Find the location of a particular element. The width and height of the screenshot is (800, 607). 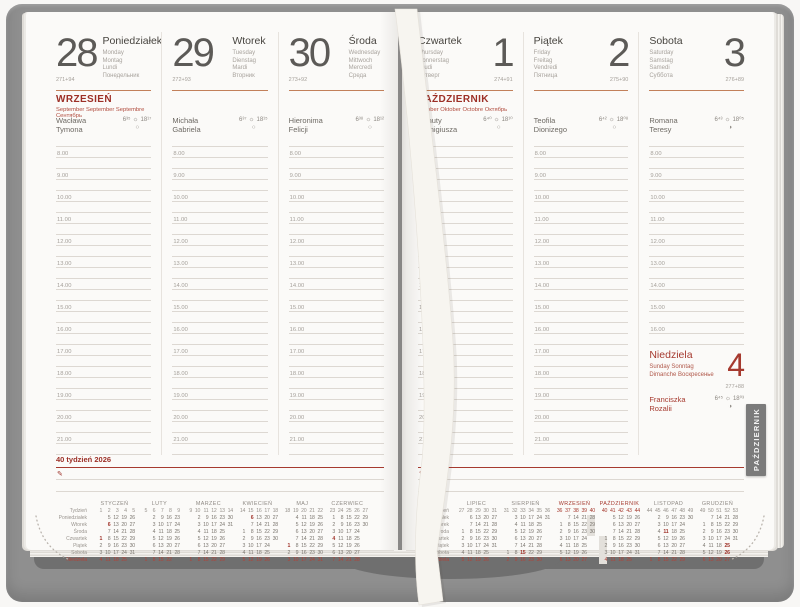

hour-line: 14.00 is located at coordinates (220, 284).